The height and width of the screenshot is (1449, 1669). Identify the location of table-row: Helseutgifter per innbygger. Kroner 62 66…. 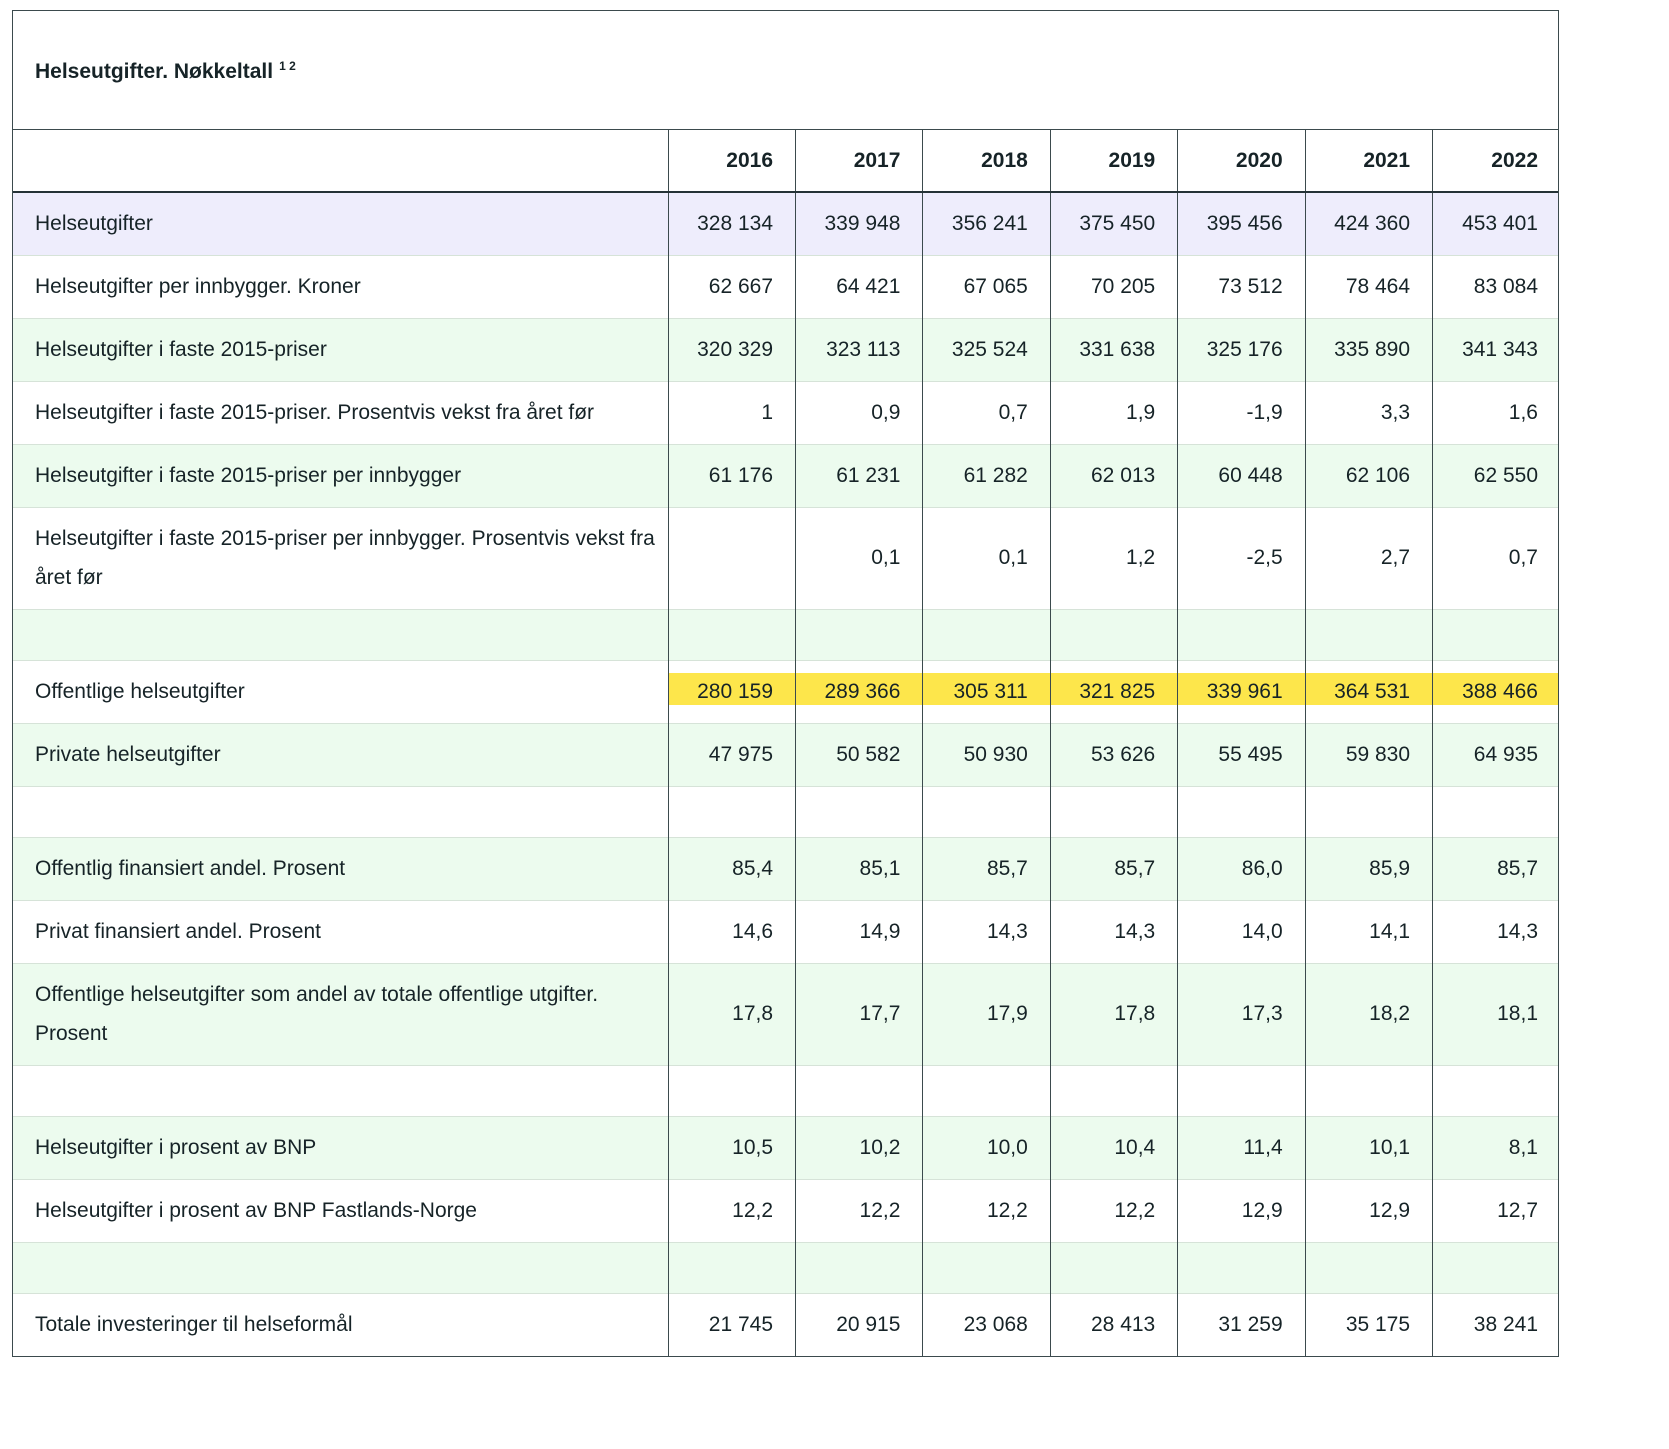
(785, 286).